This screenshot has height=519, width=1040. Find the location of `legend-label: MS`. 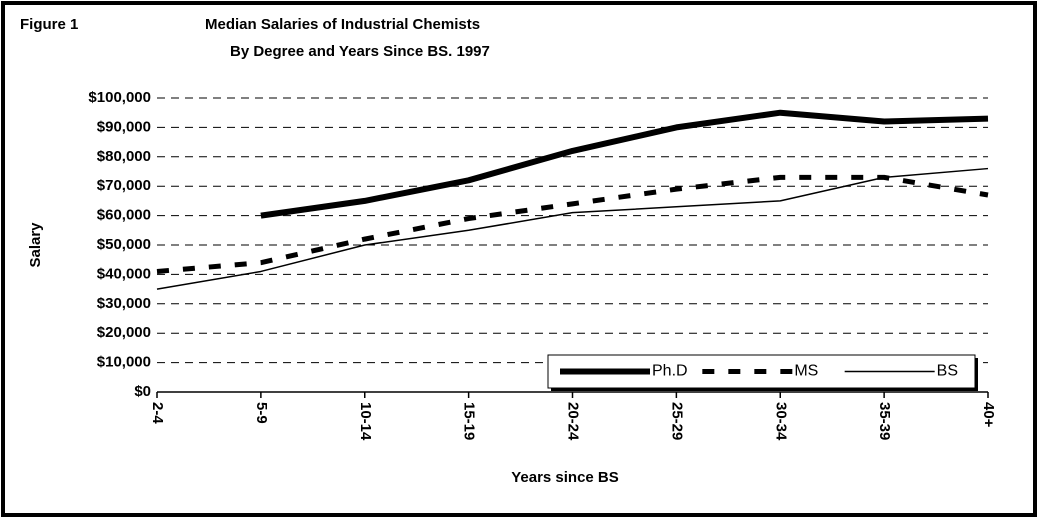

legend-label: MS is located at coordinates (806, 371).